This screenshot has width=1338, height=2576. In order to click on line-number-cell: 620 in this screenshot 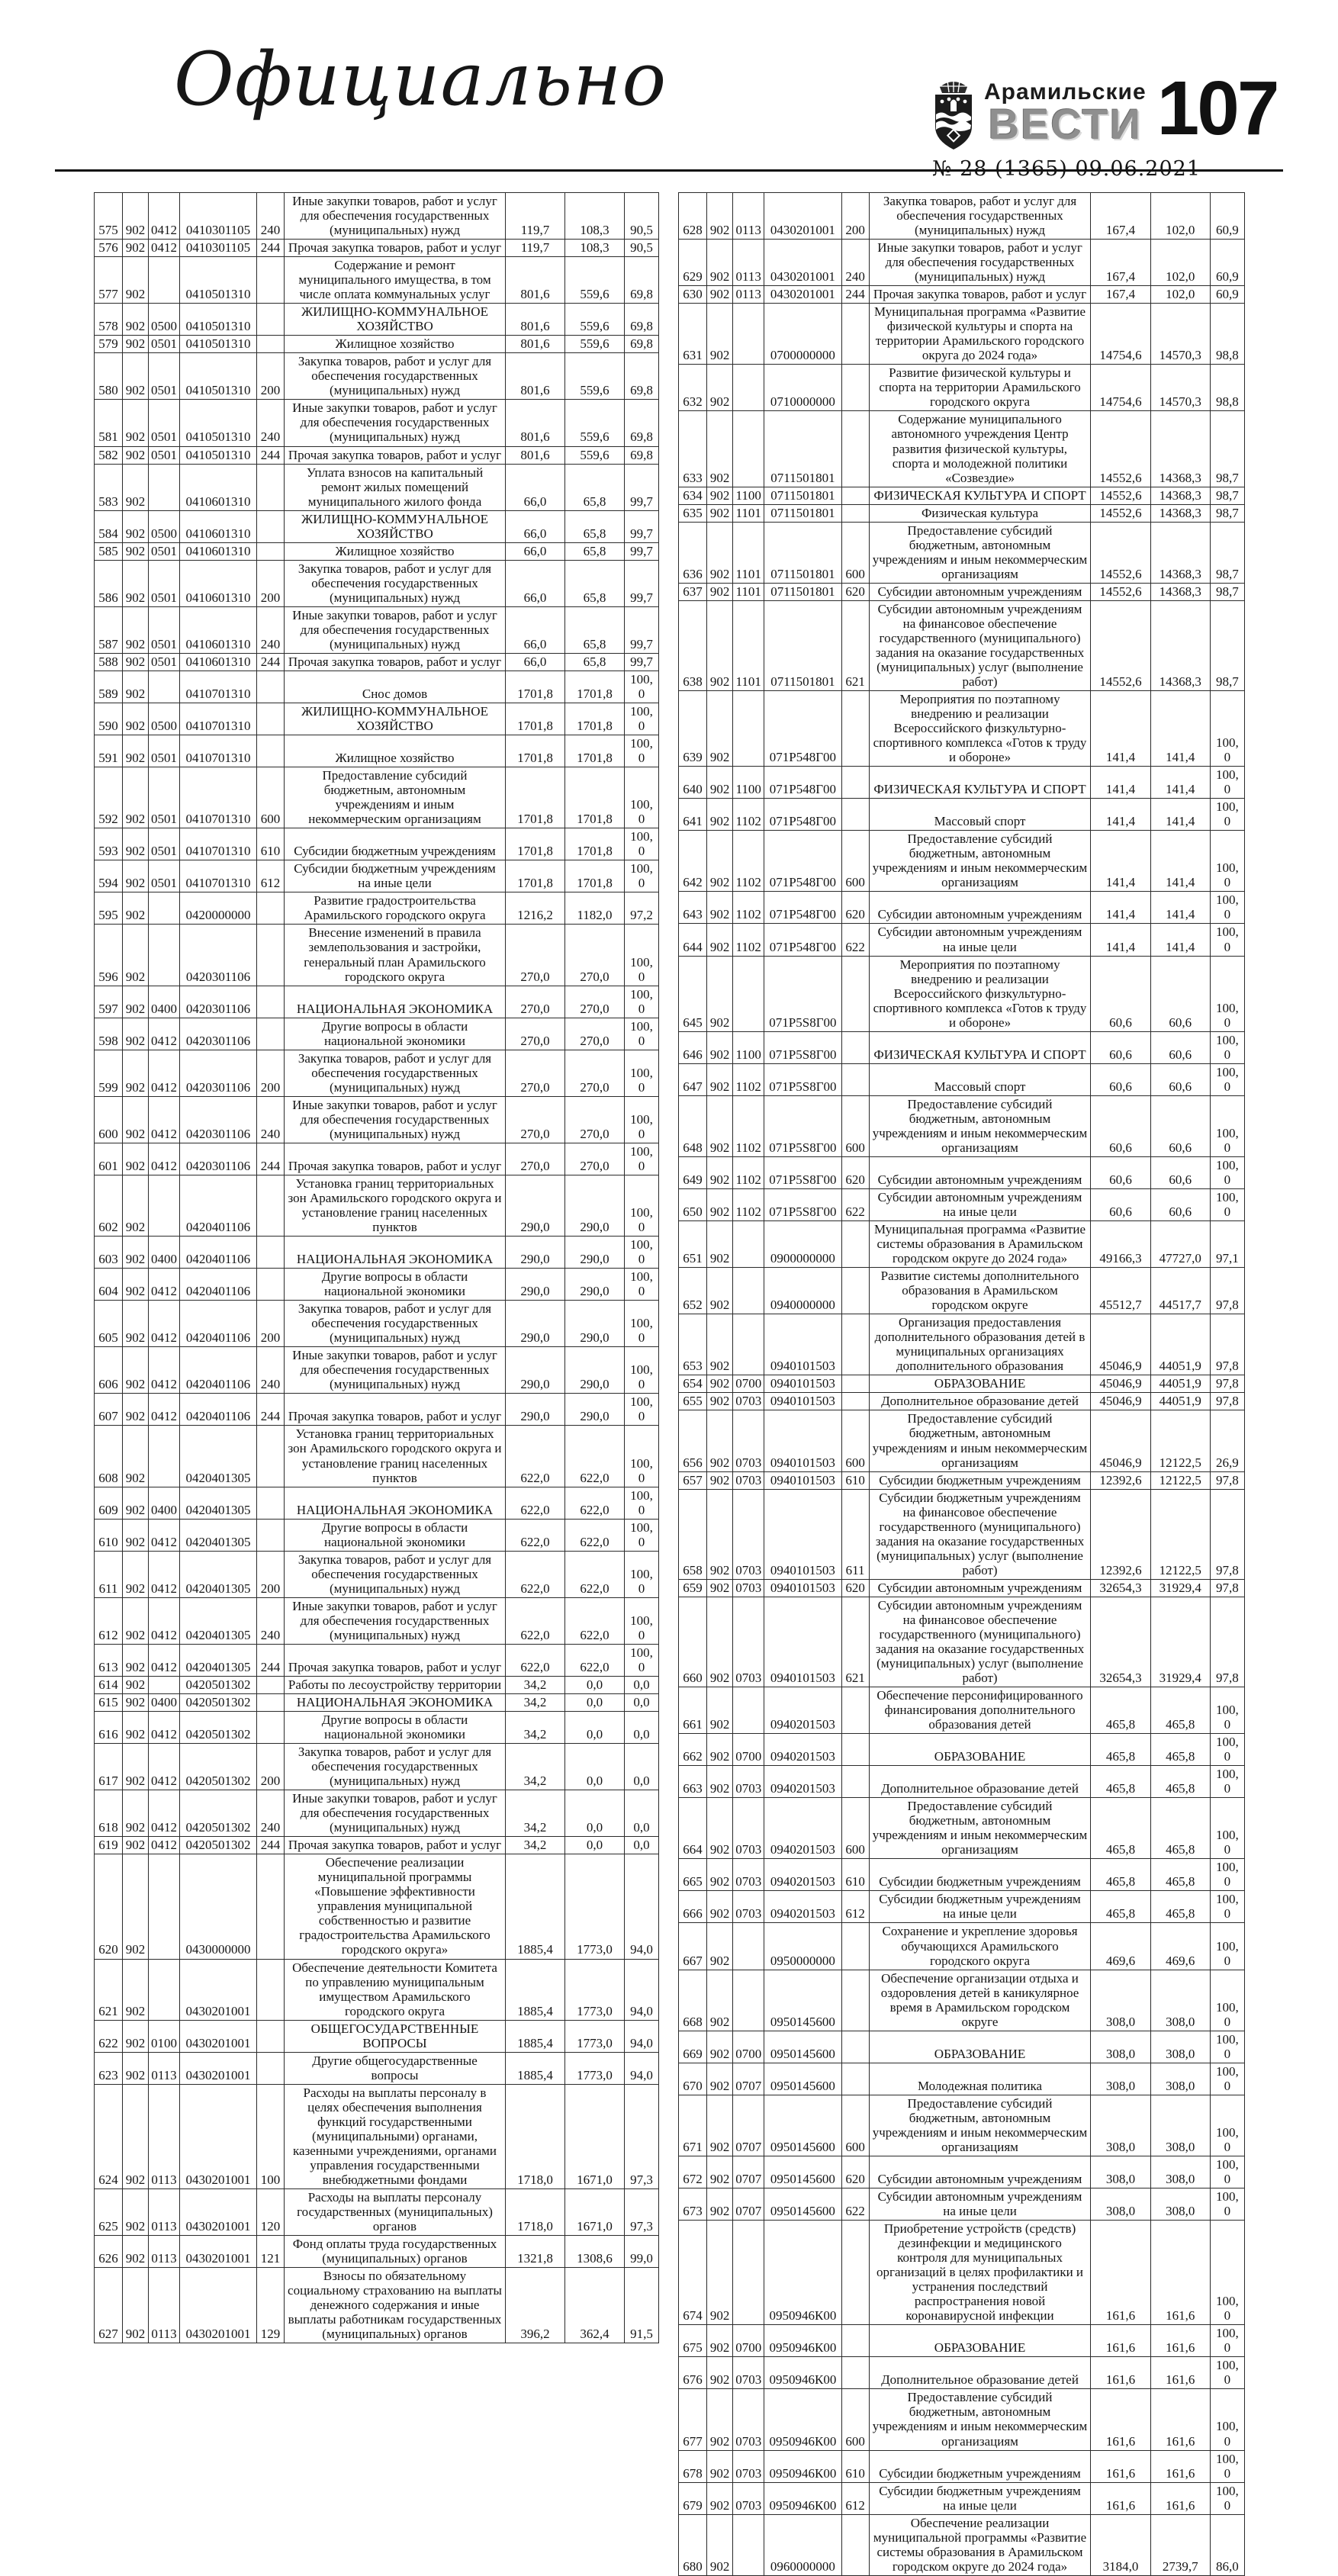, I will do `click(109, 1907)`.